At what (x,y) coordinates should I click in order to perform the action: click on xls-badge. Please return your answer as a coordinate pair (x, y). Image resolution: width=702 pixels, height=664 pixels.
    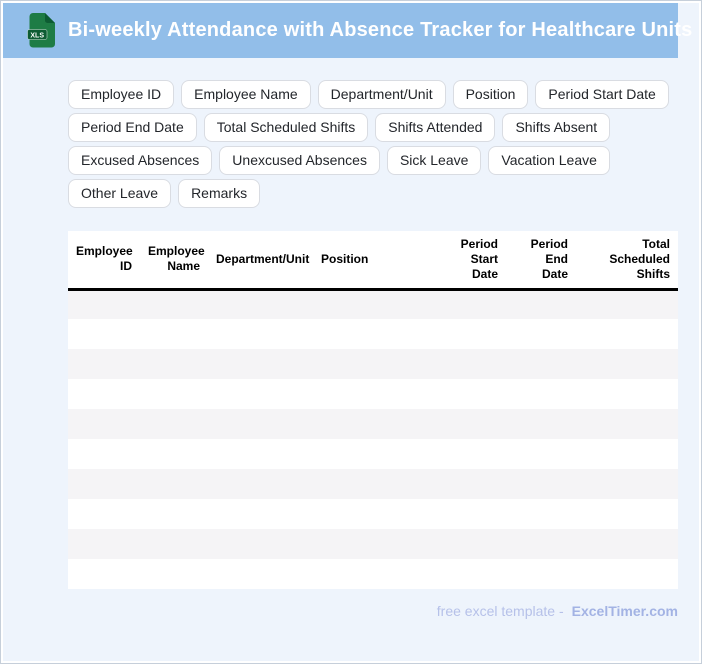
    Looking at the image, I should click on (37, 34).